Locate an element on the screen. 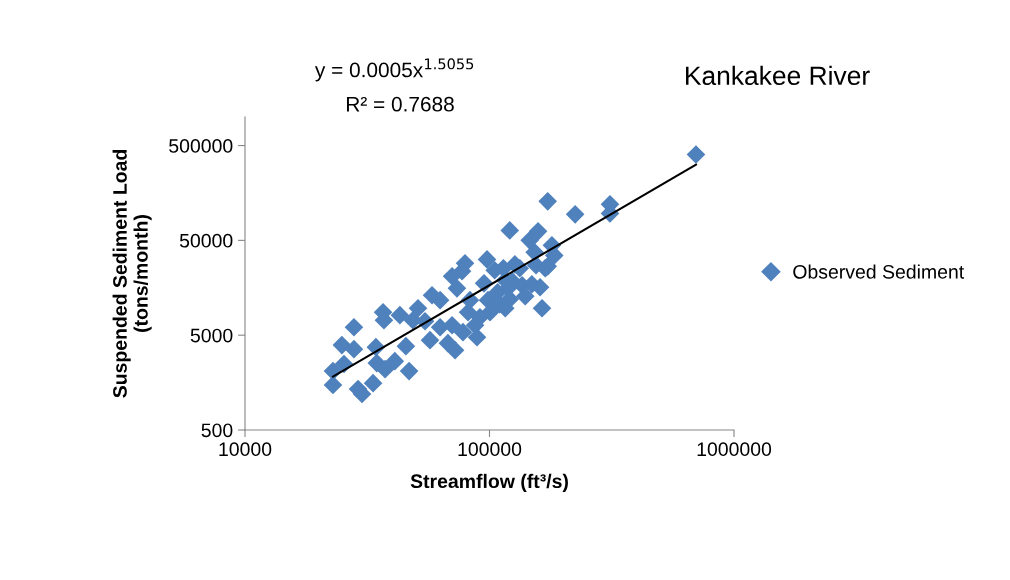  y-axis-title: Suspended Sediment Load (tons/month) is located at coordinates (132, 273).